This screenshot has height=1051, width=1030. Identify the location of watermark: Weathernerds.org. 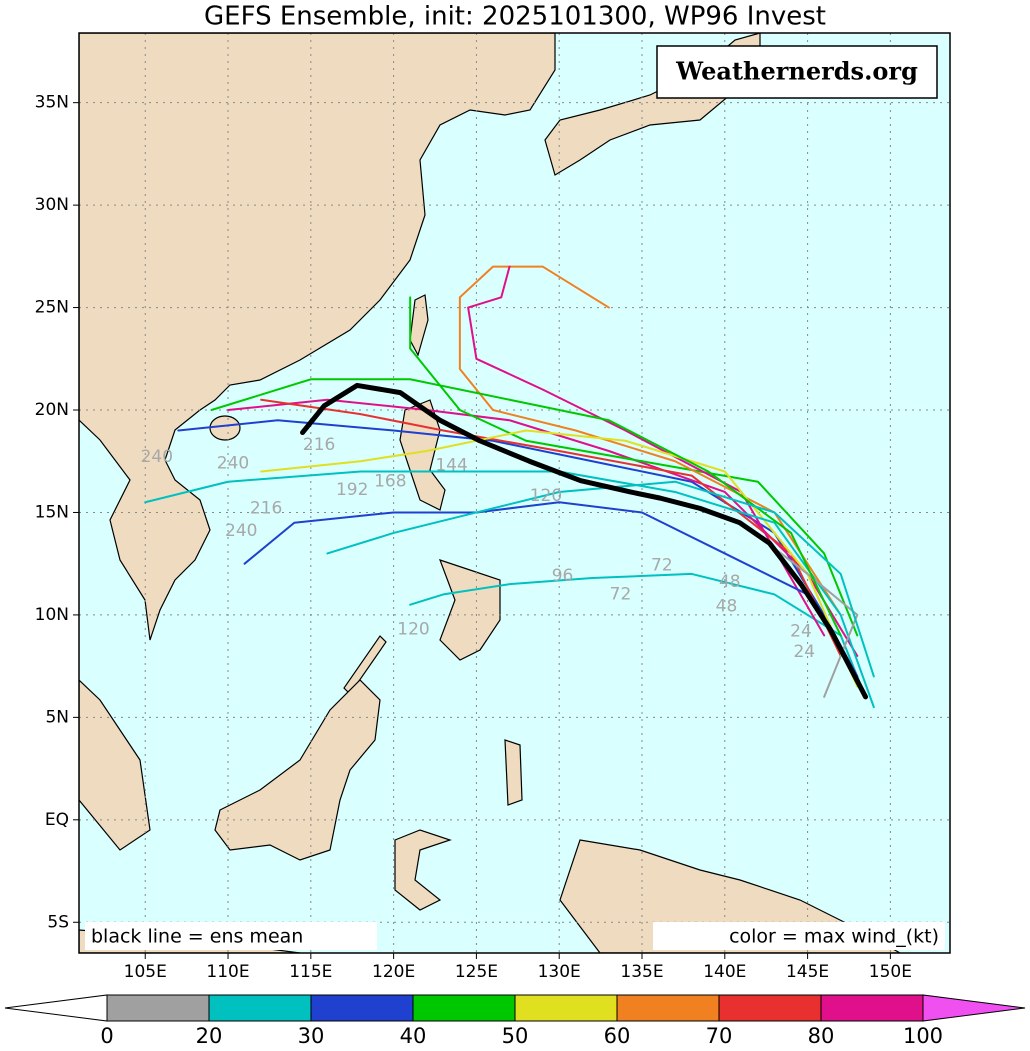
(796, 71).